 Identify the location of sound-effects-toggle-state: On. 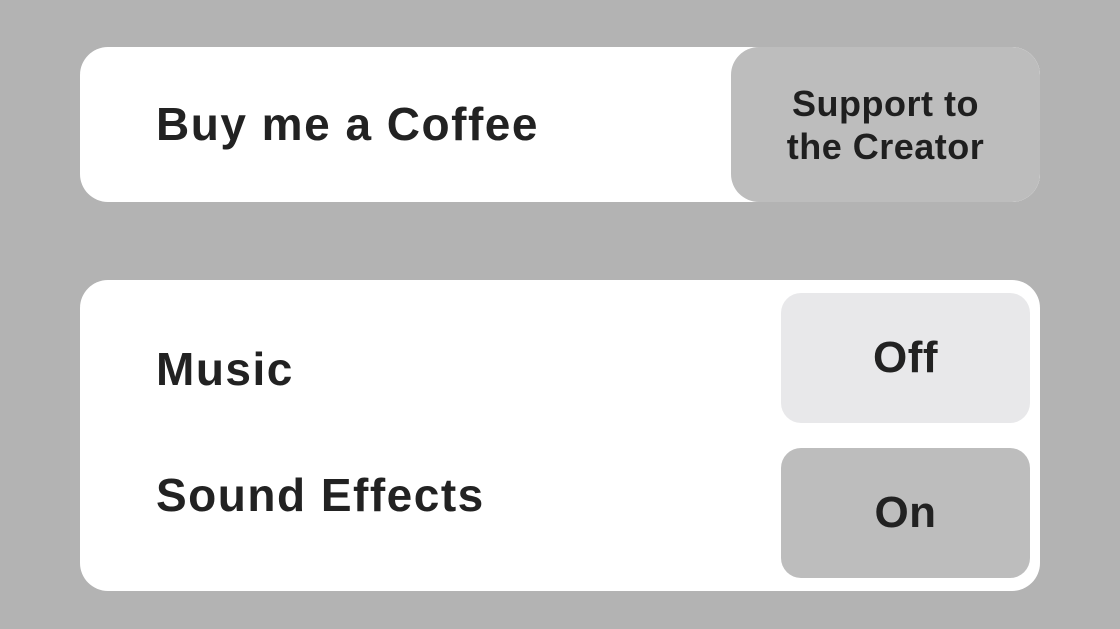
(905, 512).